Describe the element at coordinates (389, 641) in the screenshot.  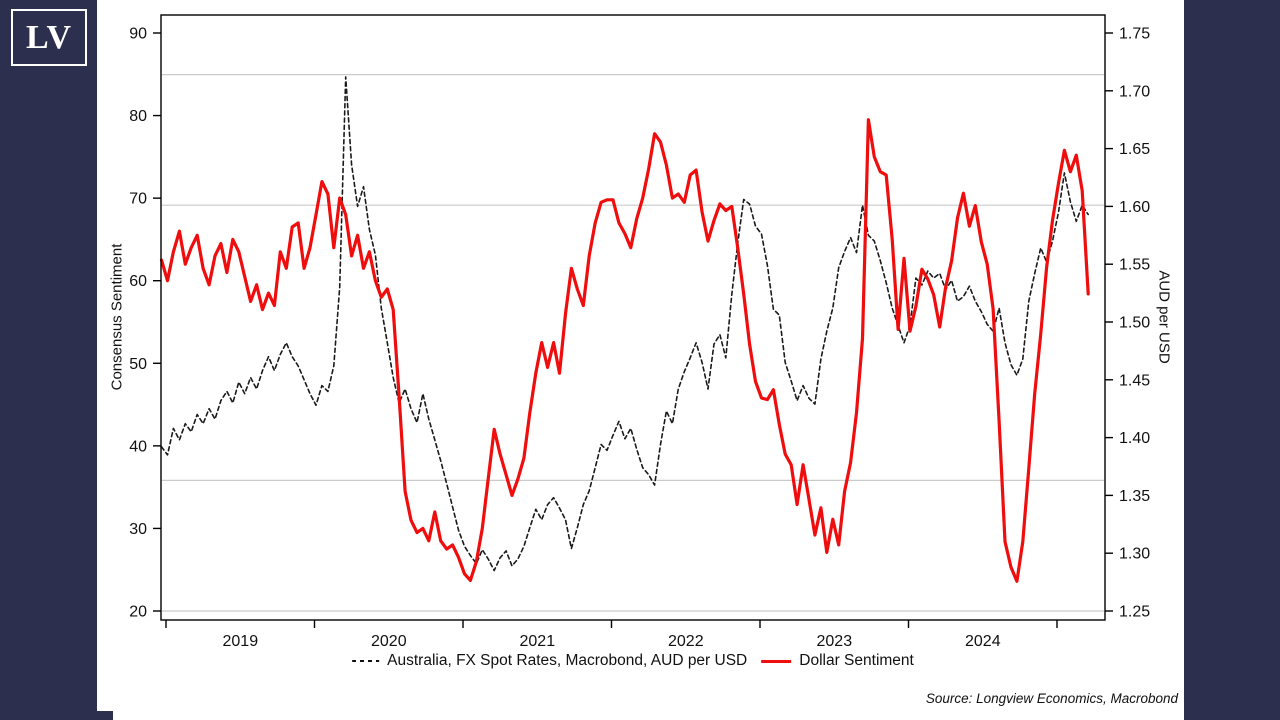
I see `tick-label: 2020` at that location.